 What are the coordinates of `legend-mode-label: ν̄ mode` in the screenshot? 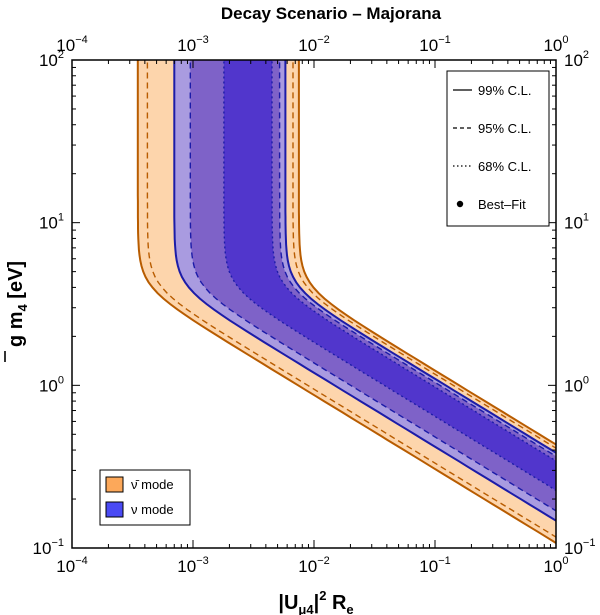 It's located at (152, 484).